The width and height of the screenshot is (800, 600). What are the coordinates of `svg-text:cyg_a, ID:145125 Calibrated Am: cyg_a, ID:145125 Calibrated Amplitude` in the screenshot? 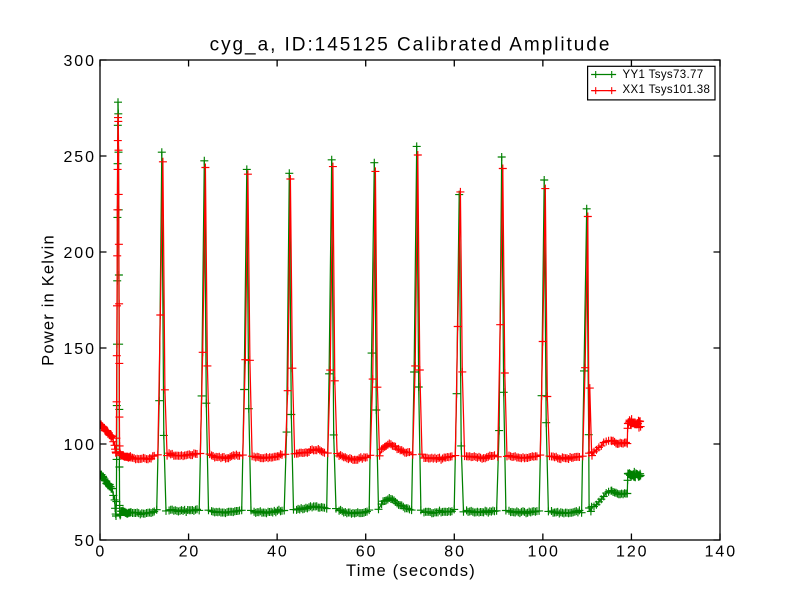 It's located at (411, 45).